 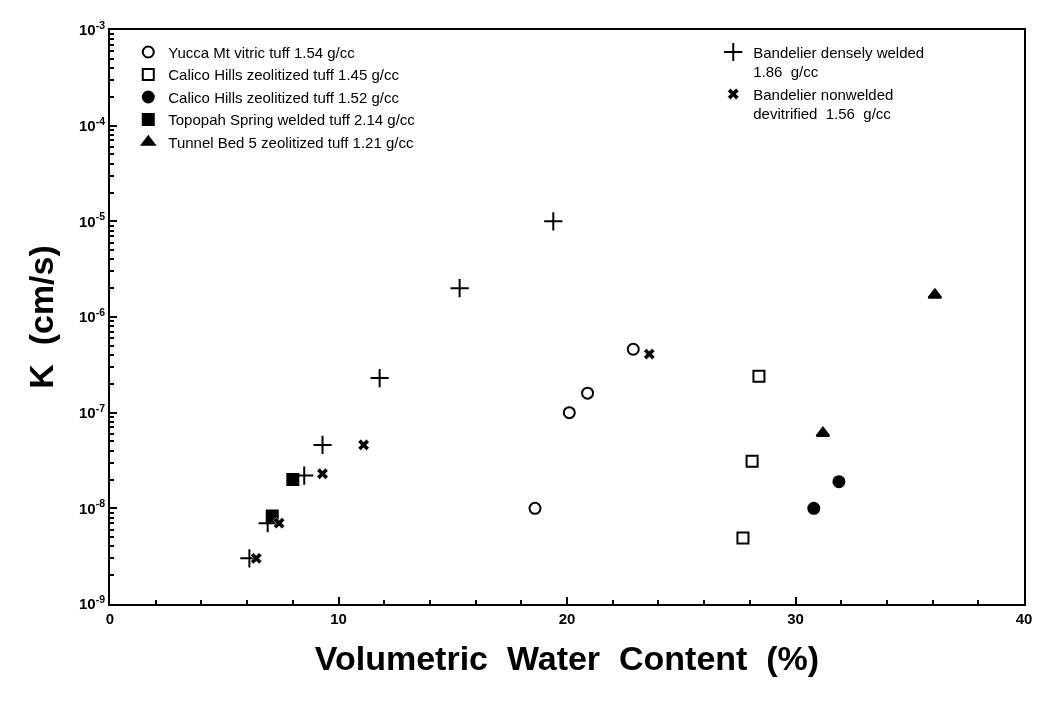 What do you see at coordinates (839, 62) in the screenshot?
I see `legend-label: Bandelier densely welded 1.86 g/cc` at bounding box center [839, 62].